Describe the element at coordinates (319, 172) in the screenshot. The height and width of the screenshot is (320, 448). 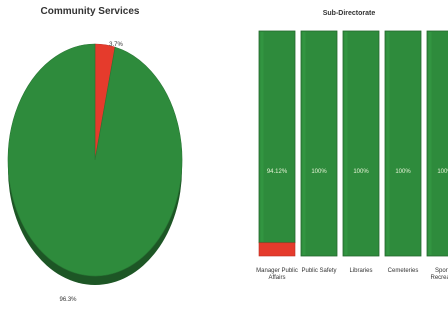
I see `bar-value-label-1: 100%` at that location.